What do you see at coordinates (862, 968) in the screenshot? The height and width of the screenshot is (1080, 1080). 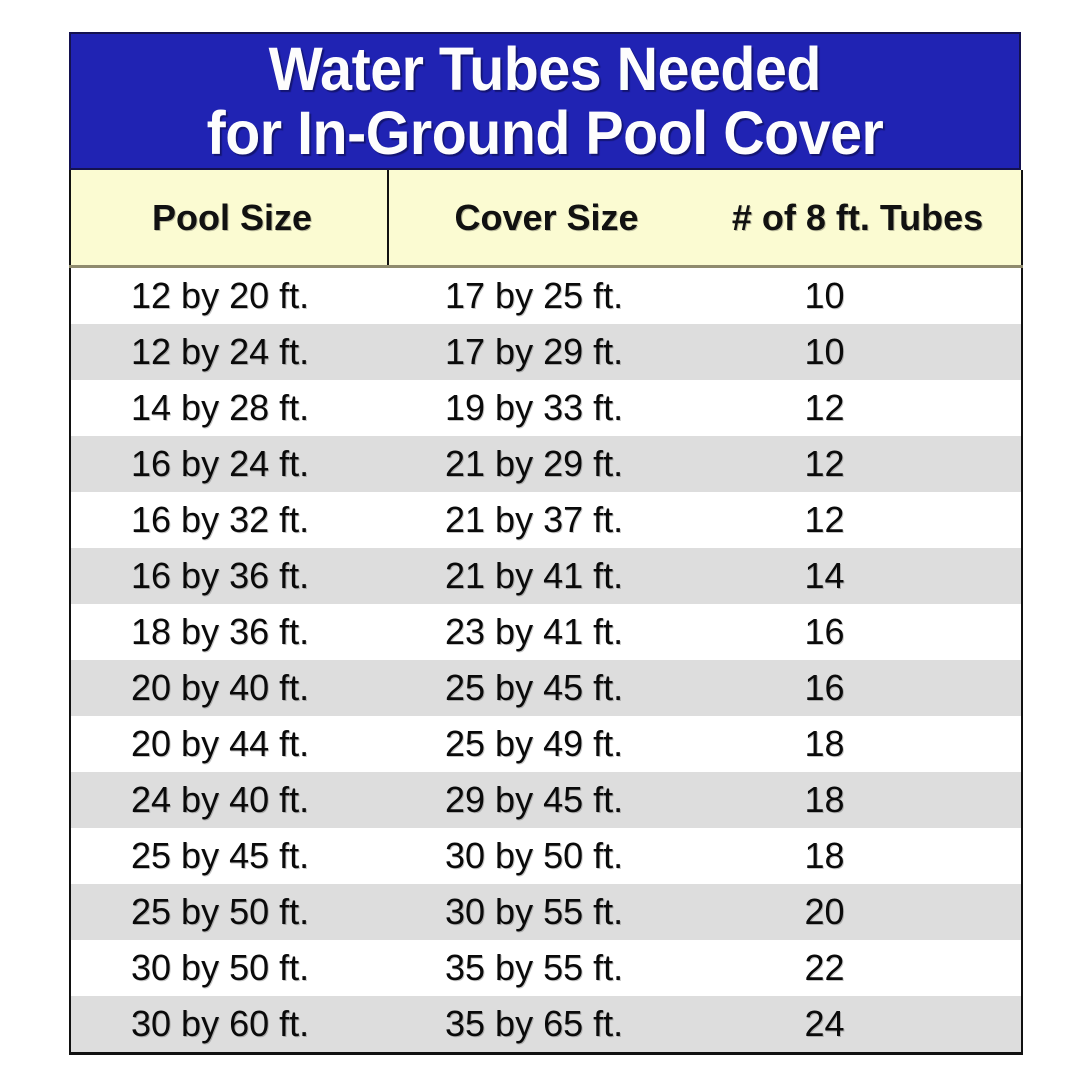 I see `cell-tubes-count: 22` at bounding box center [862, 968].